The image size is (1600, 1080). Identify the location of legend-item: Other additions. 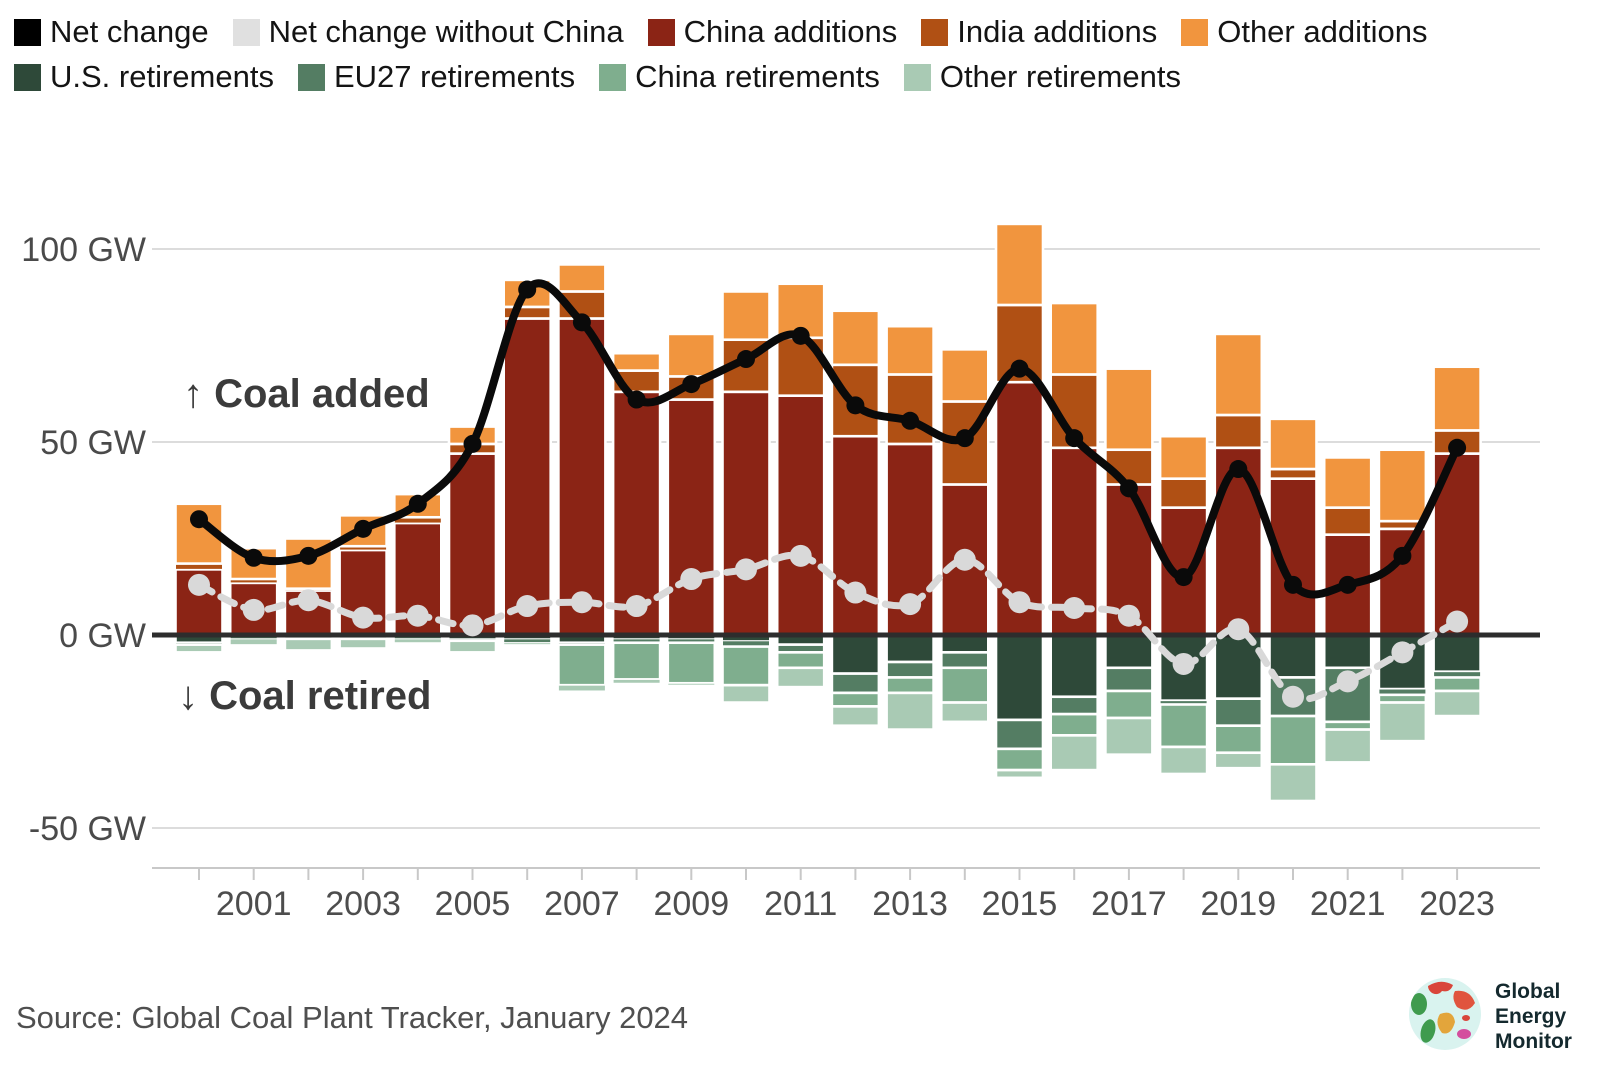
(1304, 32).